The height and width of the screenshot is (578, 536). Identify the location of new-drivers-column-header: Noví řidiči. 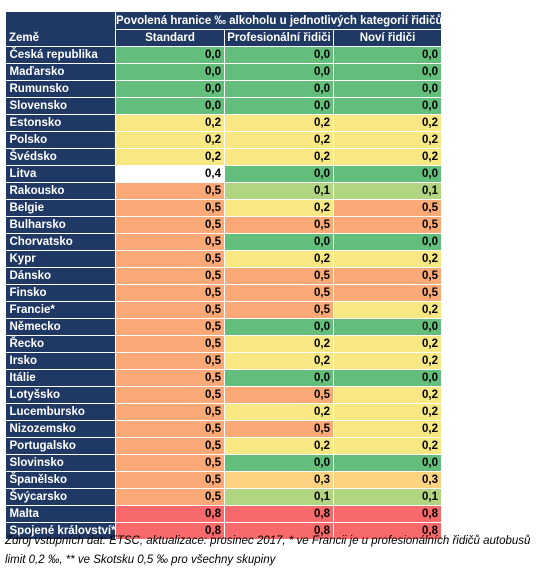
(387, 38).